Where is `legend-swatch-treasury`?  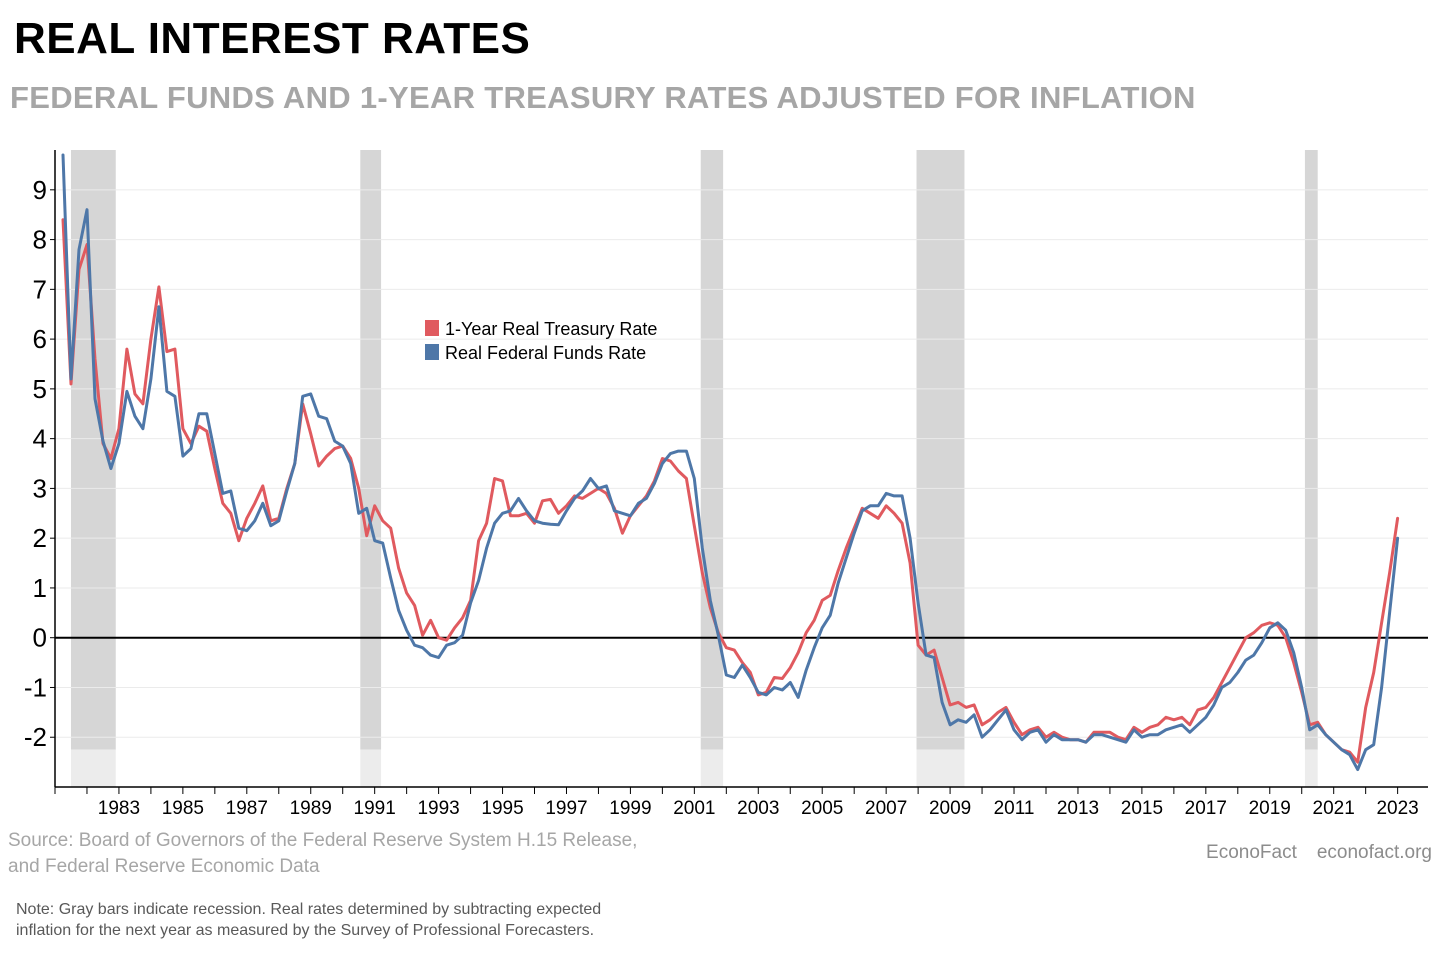
legend-swatch-treasury is located at coordinates (432, 328).